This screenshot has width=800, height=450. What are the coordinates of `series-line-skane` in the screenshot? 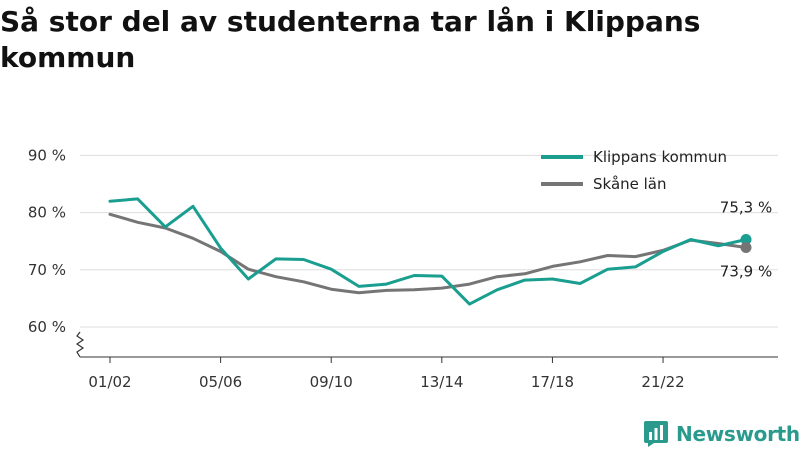 It's located at (428, 253).